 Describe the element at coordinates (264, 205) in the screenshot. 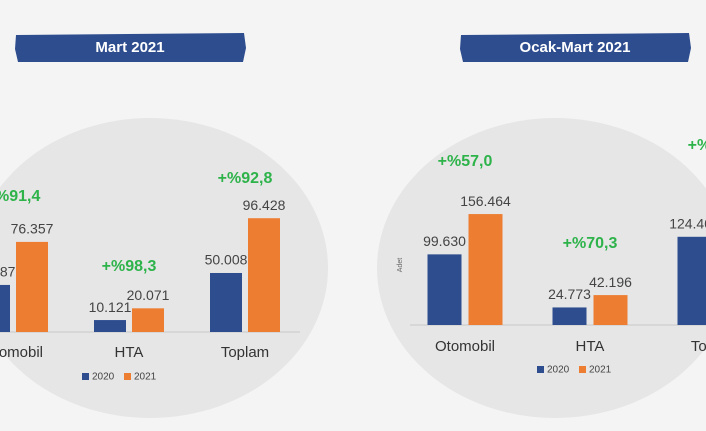

I see `data-label: 96.428` at that location.